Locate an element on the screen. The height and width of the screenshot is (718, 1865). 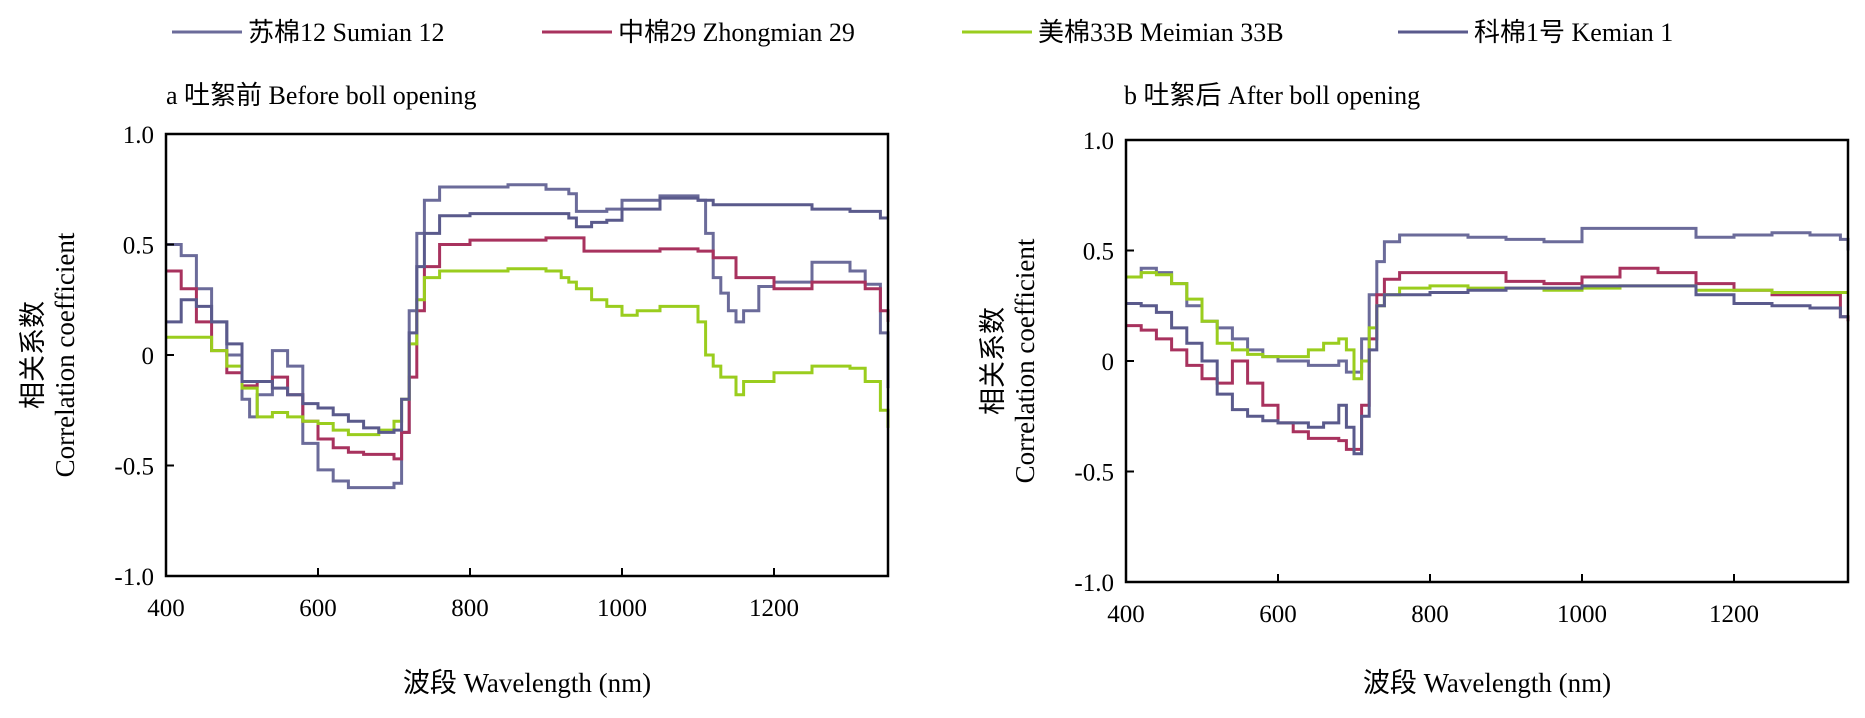
panel-title: a 吐絮前 Before boll opening is located at coordinates (321, 95).